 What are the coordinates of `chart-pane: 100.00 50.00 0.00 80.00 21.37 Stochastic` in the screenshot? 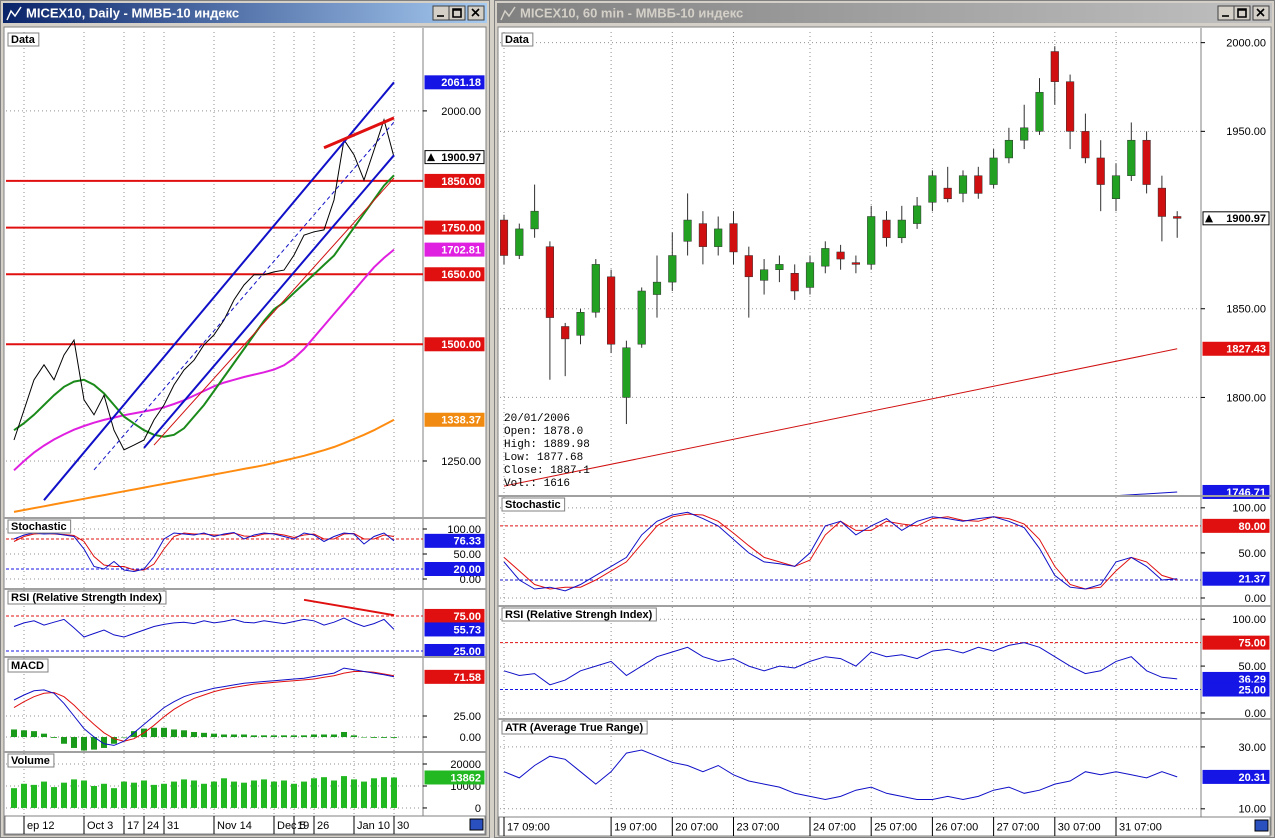 It's located at (884, 551).